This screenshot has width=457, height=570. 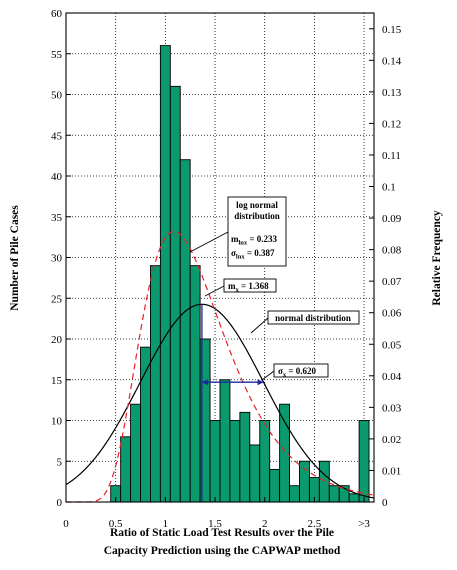 What do you see at coordinates (57, 136) in the screenshot?
I see `y-left-tick-label: 45` at bounding box center [57, 136].